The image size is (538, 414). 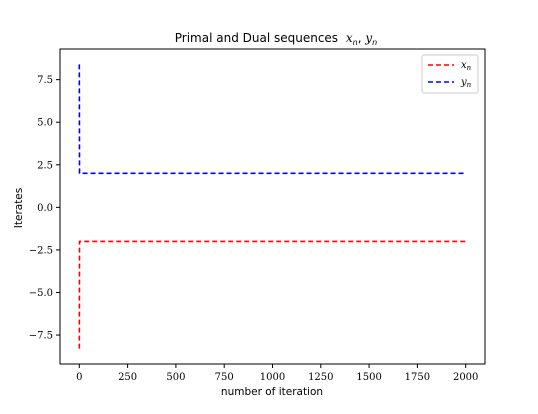 I want to click on x-tick-label: 2000, so click(x=465, y=377).